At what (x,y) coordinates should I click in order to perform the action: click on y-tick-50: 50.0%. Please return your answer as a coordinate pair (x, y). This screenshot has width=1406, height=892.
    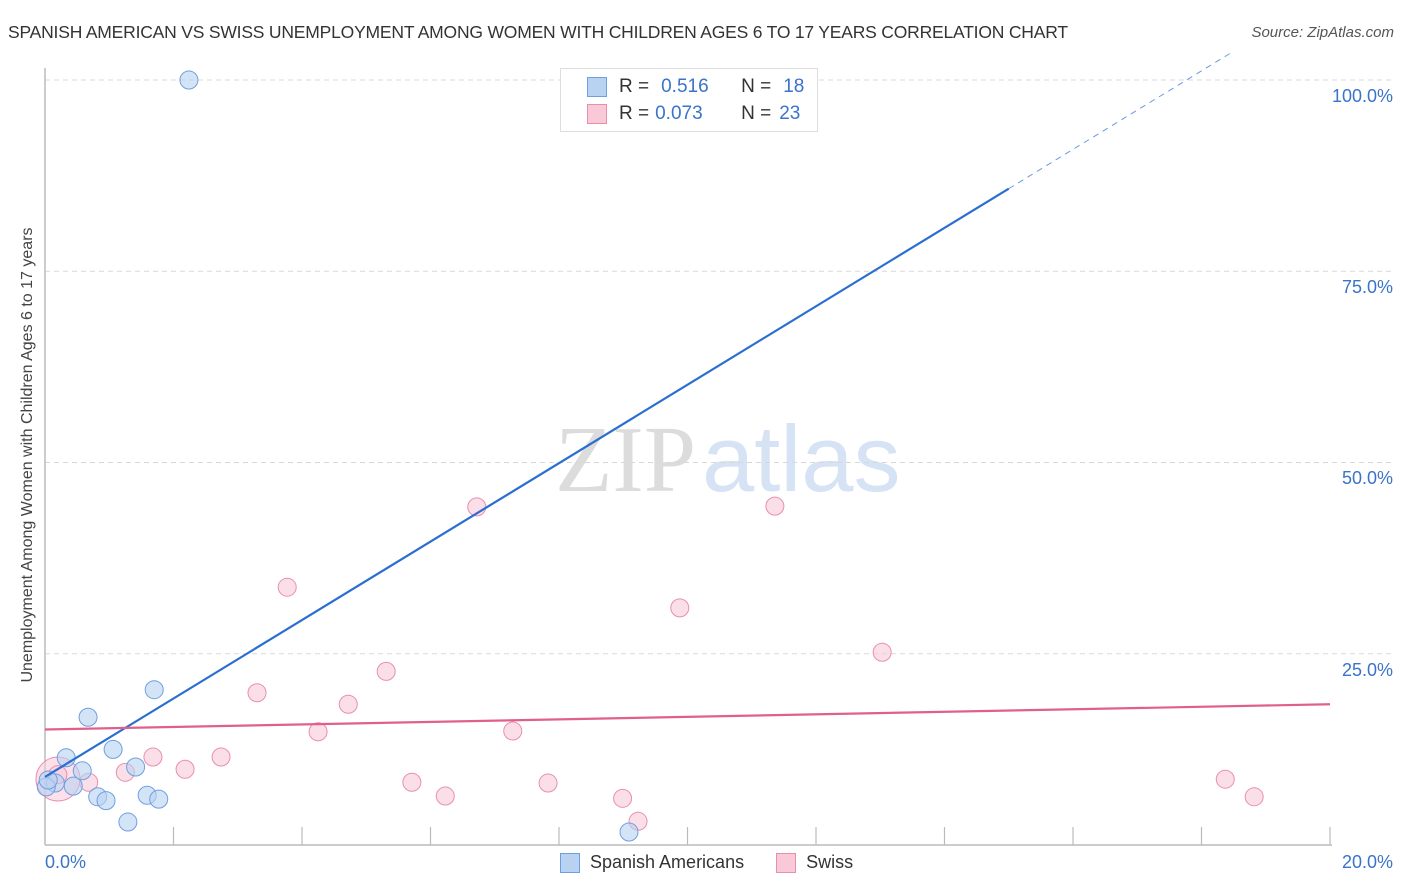
    Looking at the image, I should click on (1367, 478).